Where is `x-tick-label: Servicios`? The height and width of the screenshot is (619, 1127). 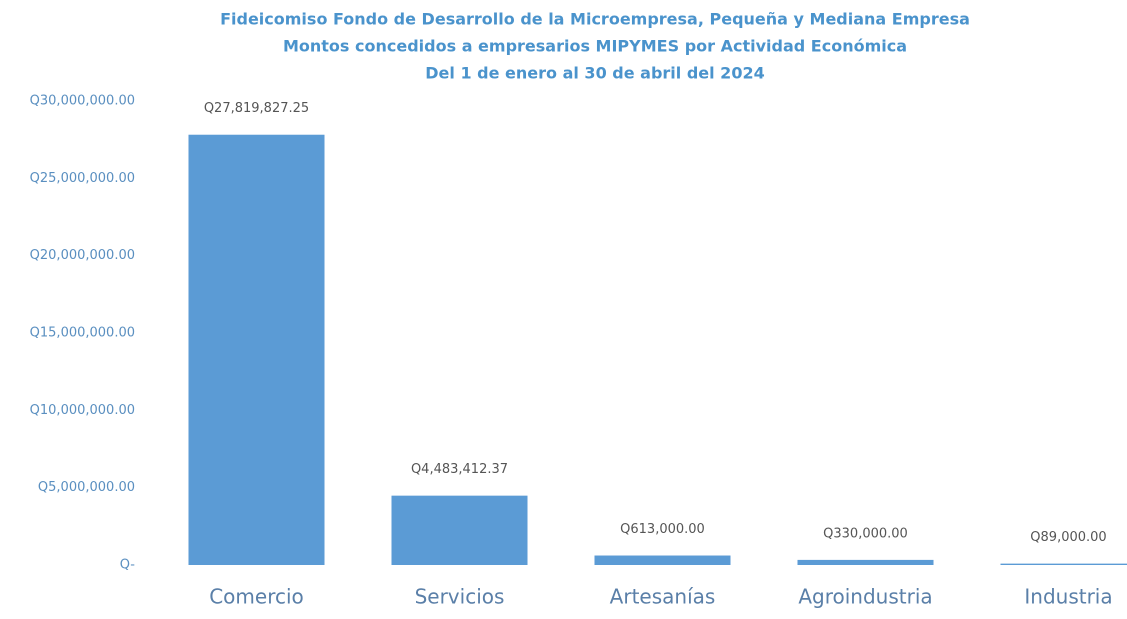
x-tick-label: Servicios is located at coordinates (460, 597).